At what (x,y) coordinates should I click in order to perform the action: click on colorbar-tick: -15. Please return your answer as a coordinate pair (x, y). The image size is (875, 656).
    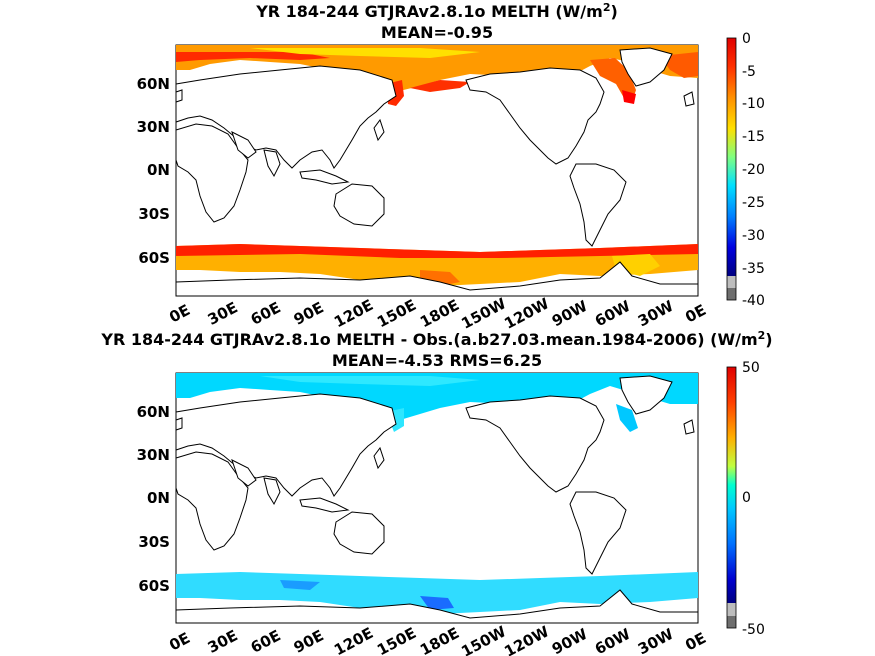
    Looking at the image, I should click on (753, 137).